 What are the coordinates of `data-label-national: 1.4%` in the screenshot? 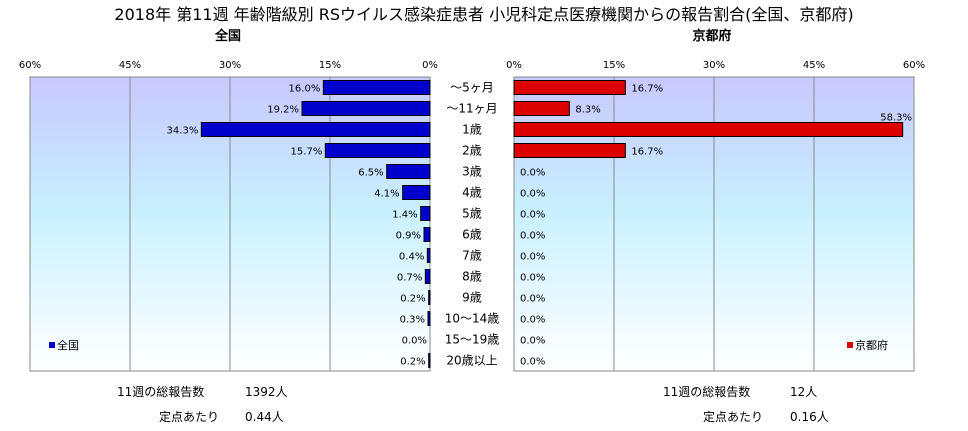 It's located at (404, 215).